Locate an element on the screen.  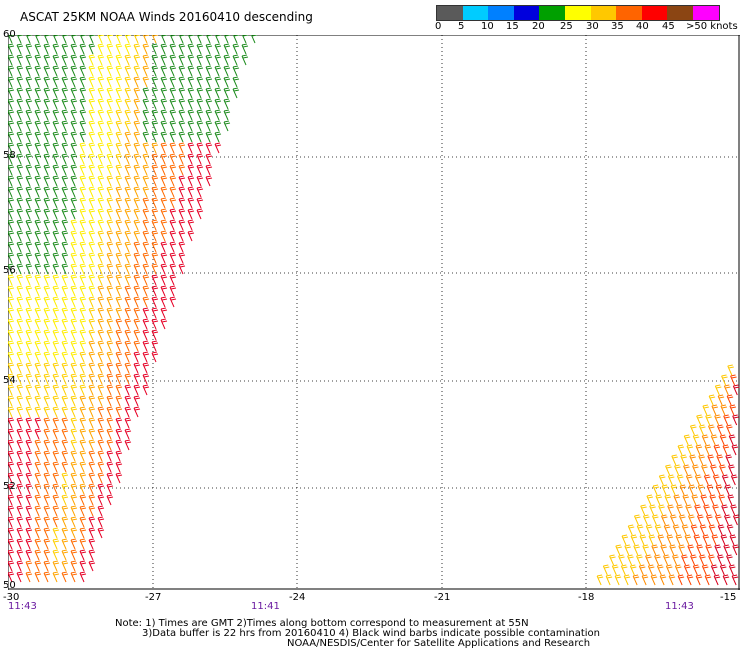
lon-label-30: -30 is located at coordinates (11, 597).